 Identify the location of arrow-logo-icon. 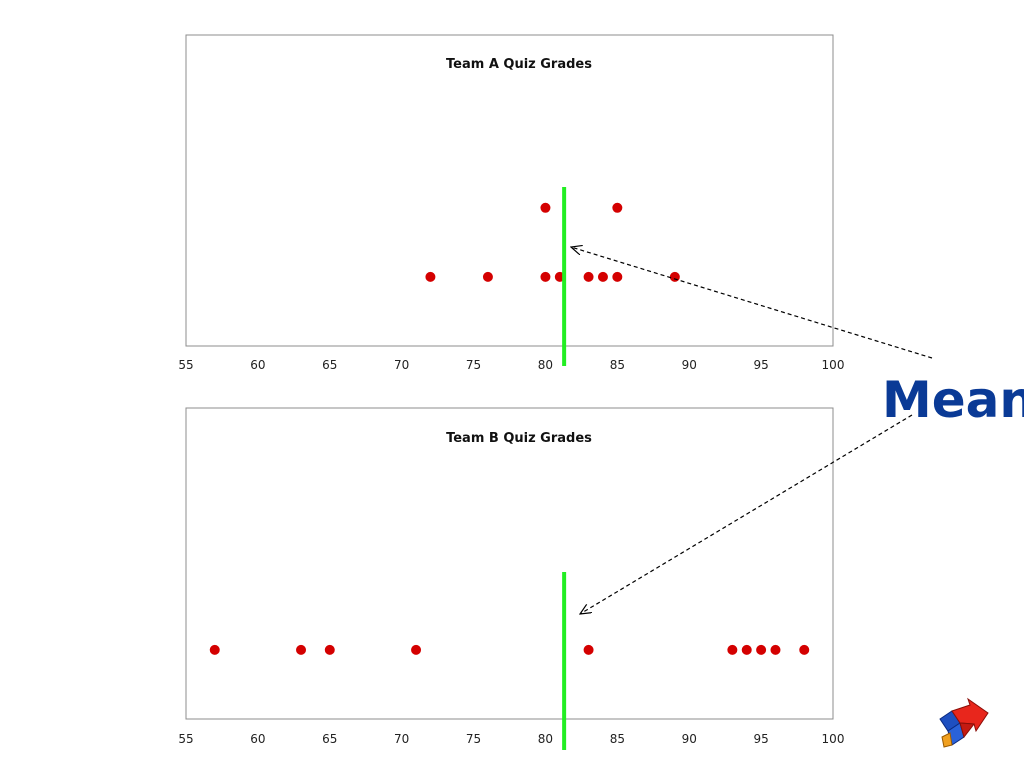
(964, 722).